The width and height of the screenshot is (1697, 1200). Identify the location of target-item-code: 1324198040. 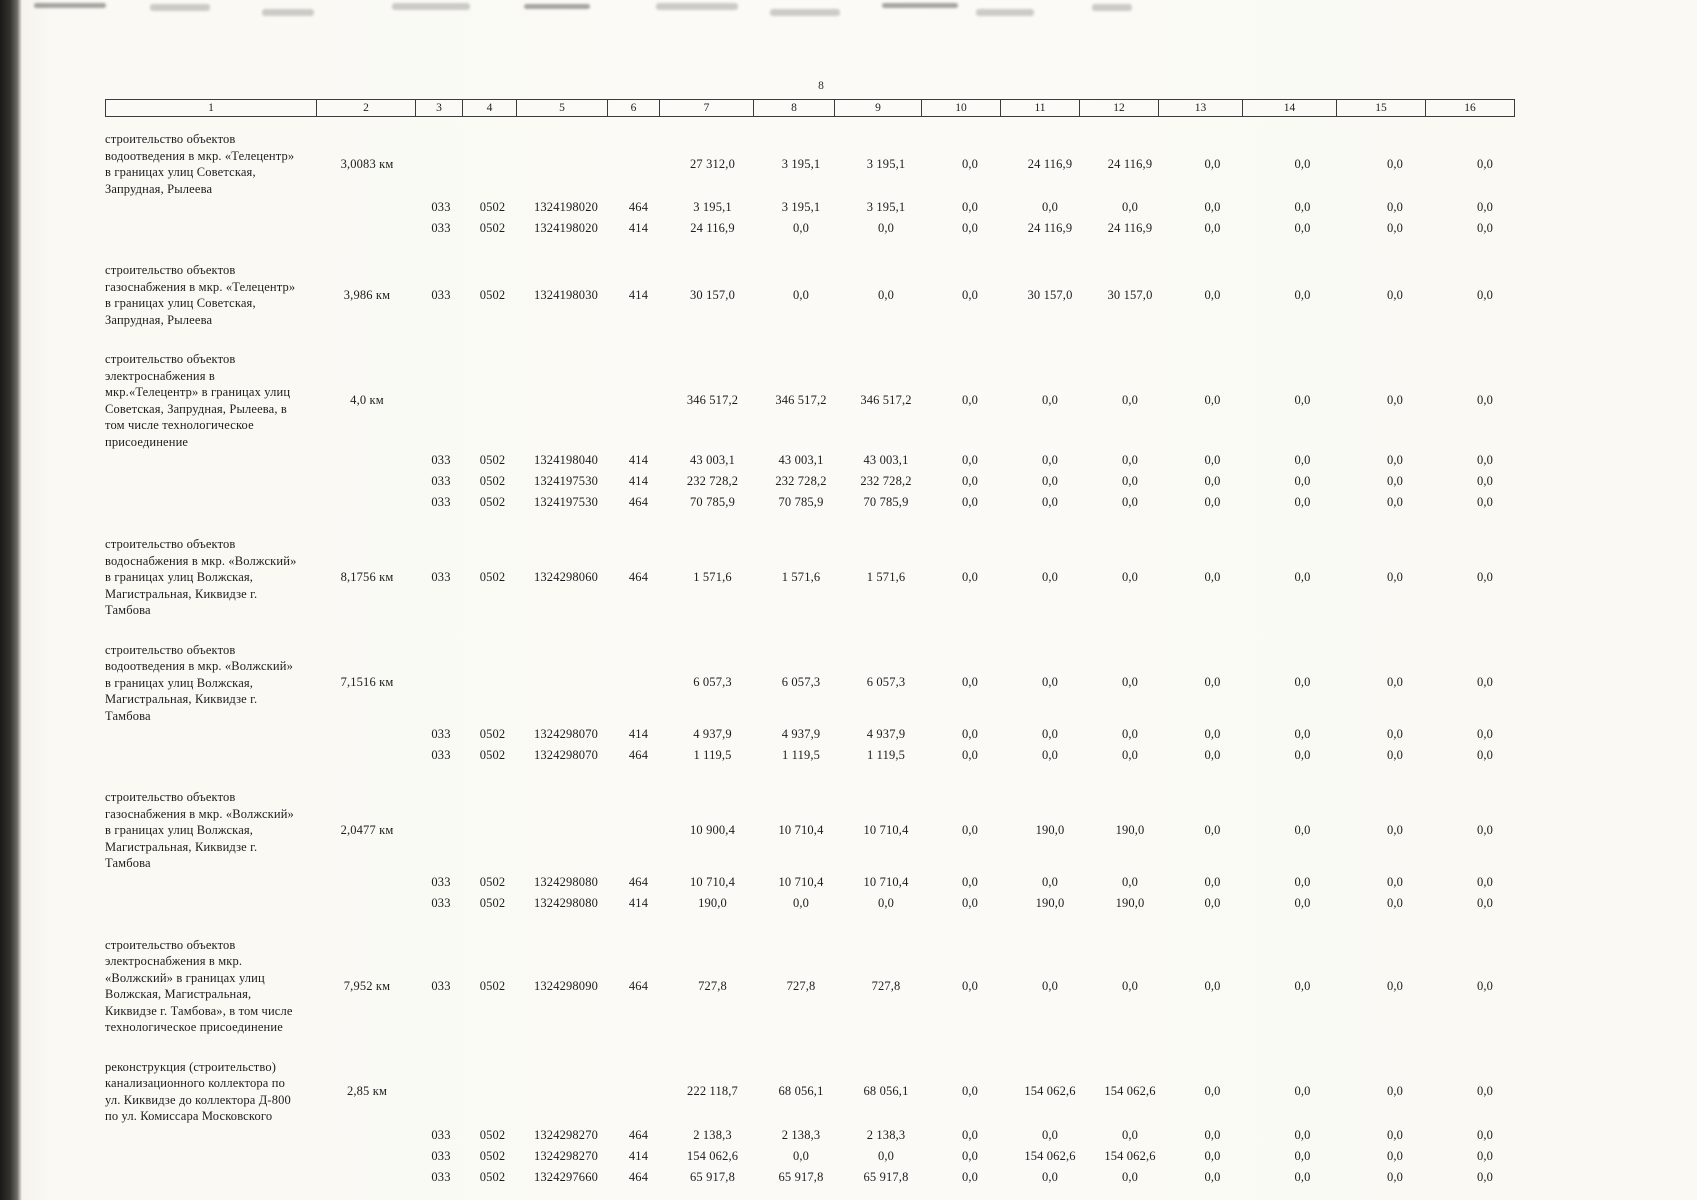
(566, 460).